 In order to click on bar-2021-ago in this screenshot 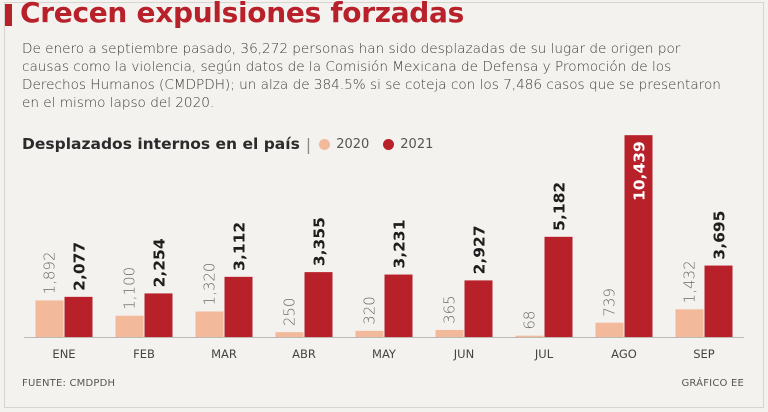, I will do `click(638, 236)`.